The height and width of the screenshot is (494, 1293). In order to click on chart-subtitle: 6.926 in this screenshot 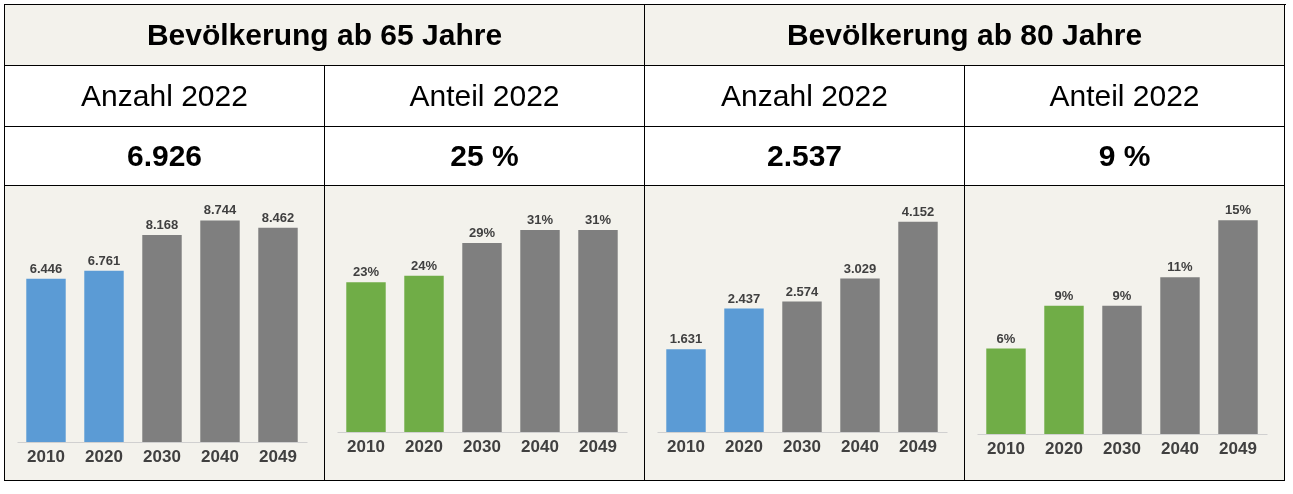, I will do `click(164, 156)`.